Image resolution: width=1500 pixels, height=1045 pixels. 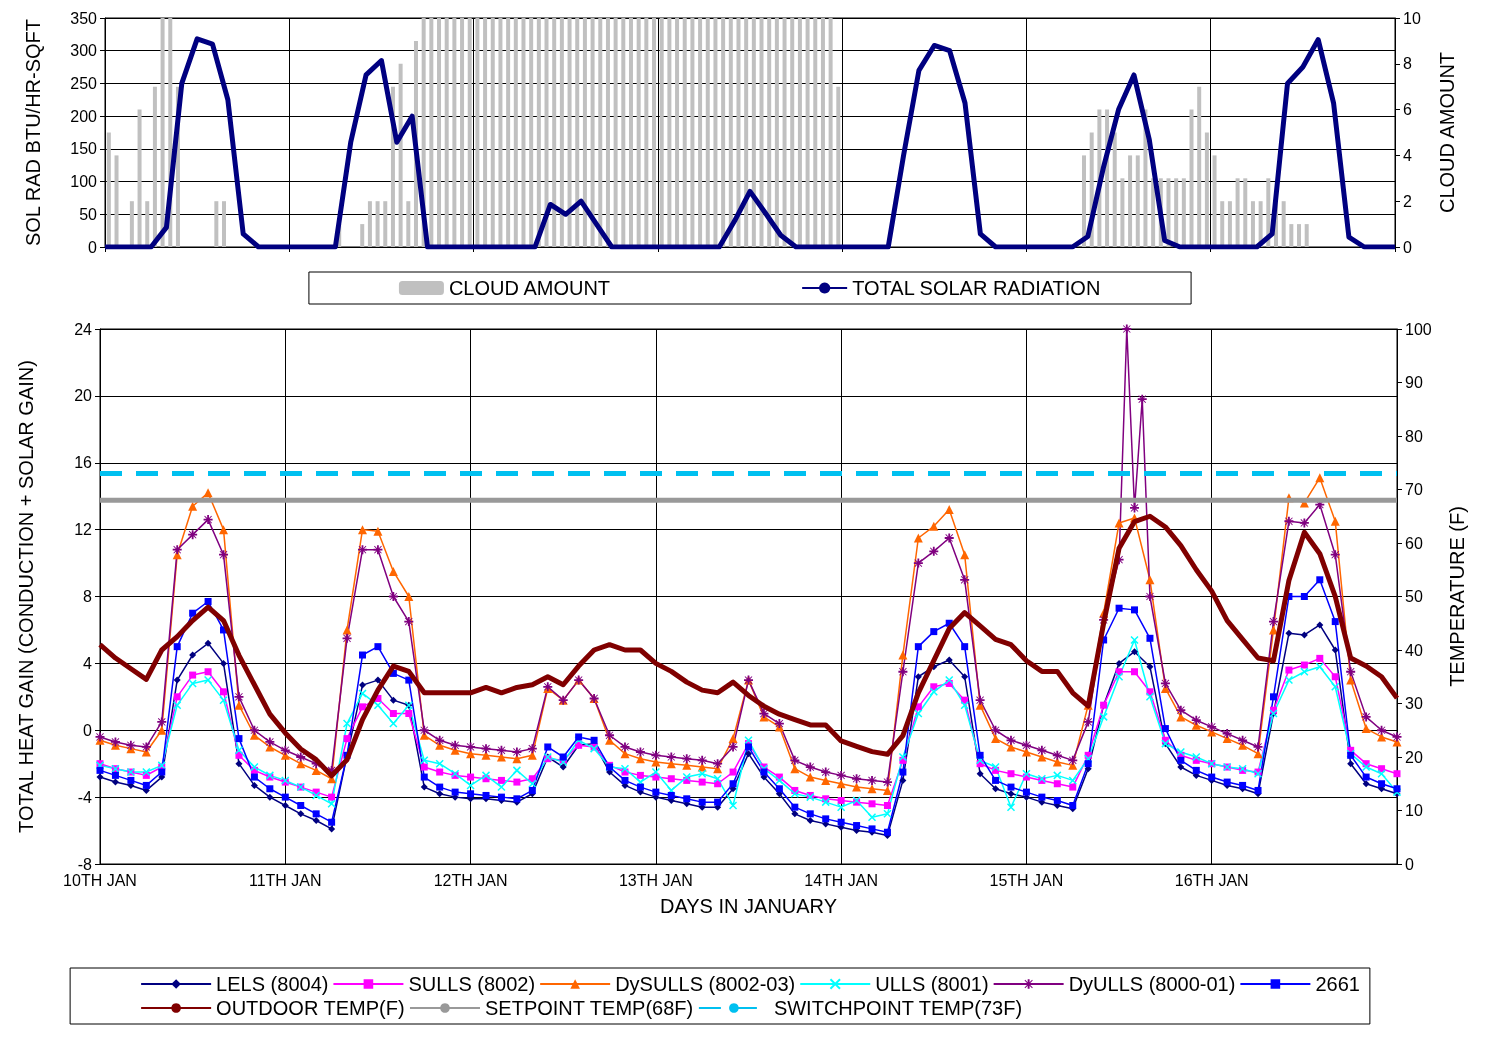 I want to click on x-tick-label: 13TH JAN, so click(x=655, y=880).